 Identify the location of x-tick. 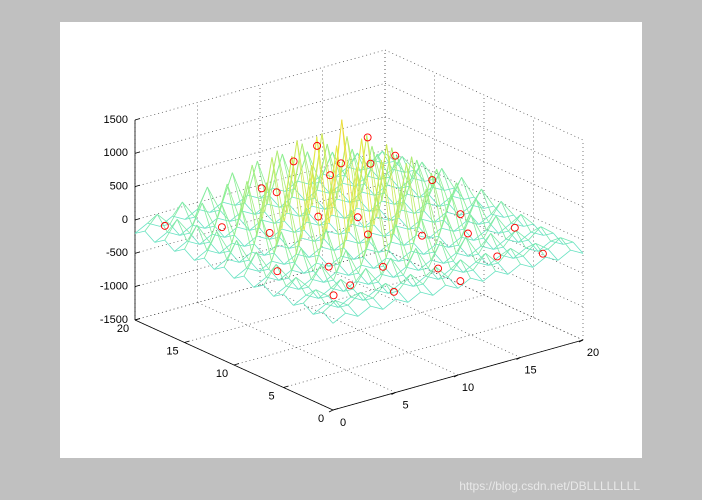
(518, 358).